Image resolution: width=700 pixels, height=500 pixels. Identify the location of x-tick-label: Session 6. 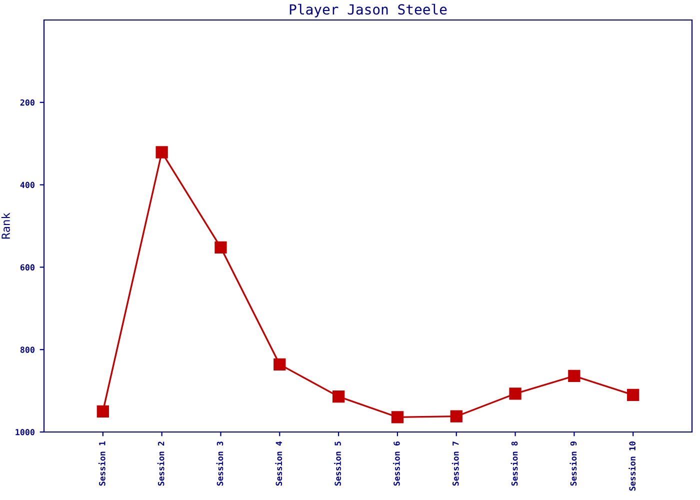
(396, 463).